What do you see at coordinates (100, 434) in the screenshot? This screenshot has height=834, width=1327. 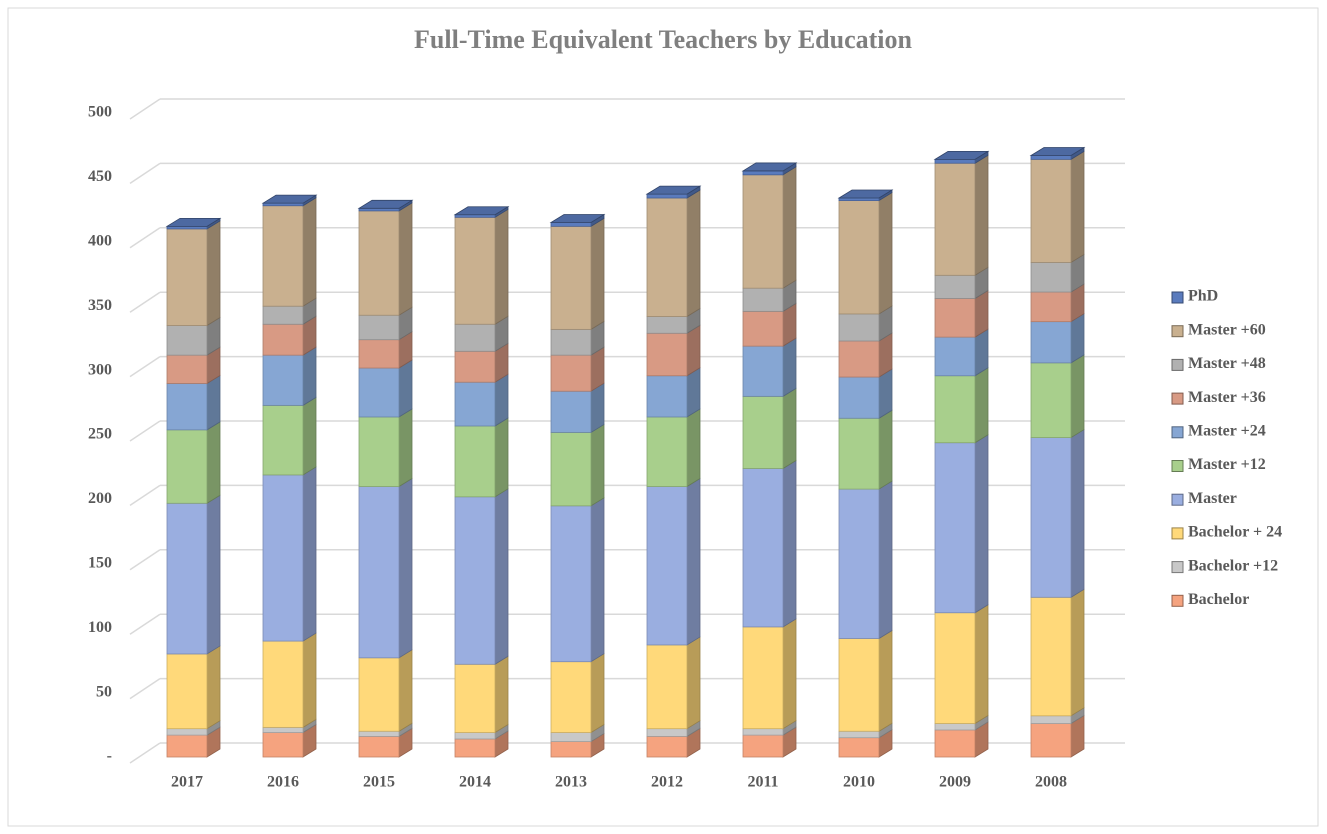 I see `y-tick-label: 250` at bounding box center [100, 434].